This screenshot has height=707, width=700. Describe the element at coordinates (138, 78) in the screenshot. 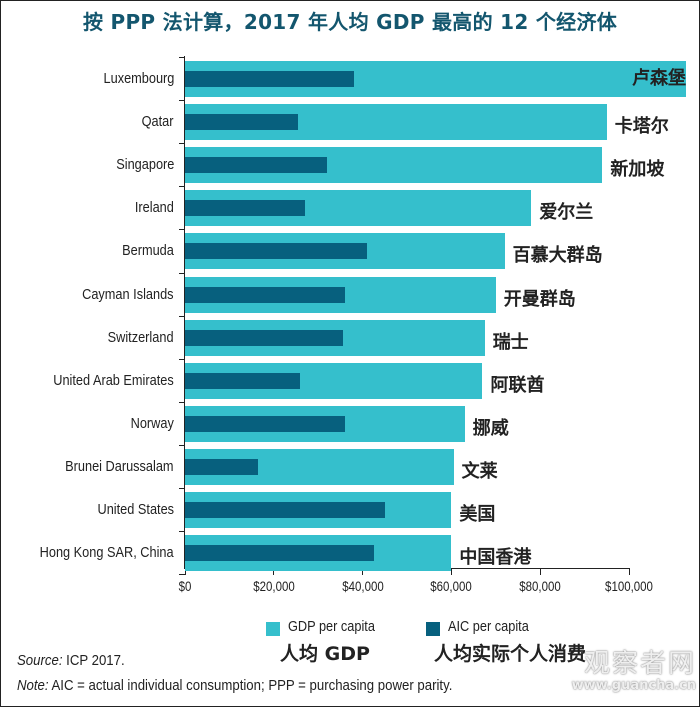

I see `category-label: Luxembourg` at that location.